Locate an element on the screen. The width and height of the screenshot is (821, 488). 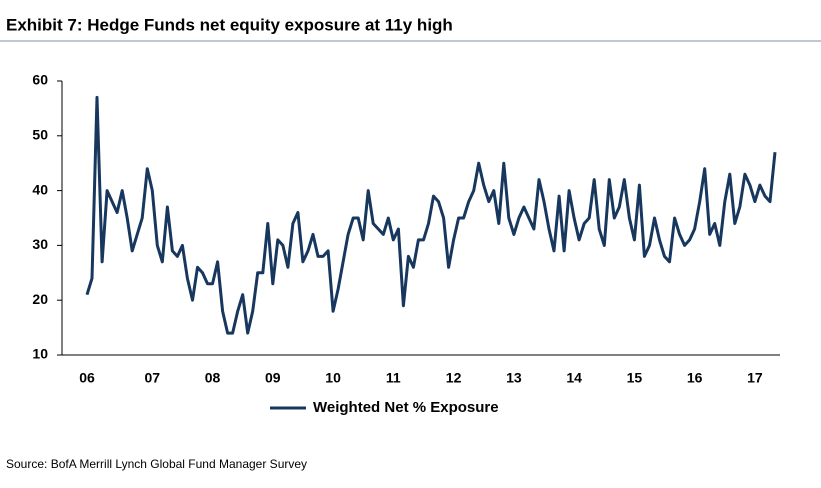
x-tick-label: 15 is located at coordinates (635, 378).